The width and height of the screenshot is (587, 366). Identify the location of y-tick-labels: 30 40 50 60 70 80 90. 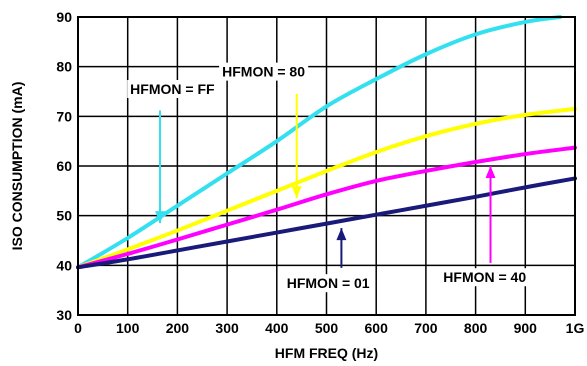
(64, 166).